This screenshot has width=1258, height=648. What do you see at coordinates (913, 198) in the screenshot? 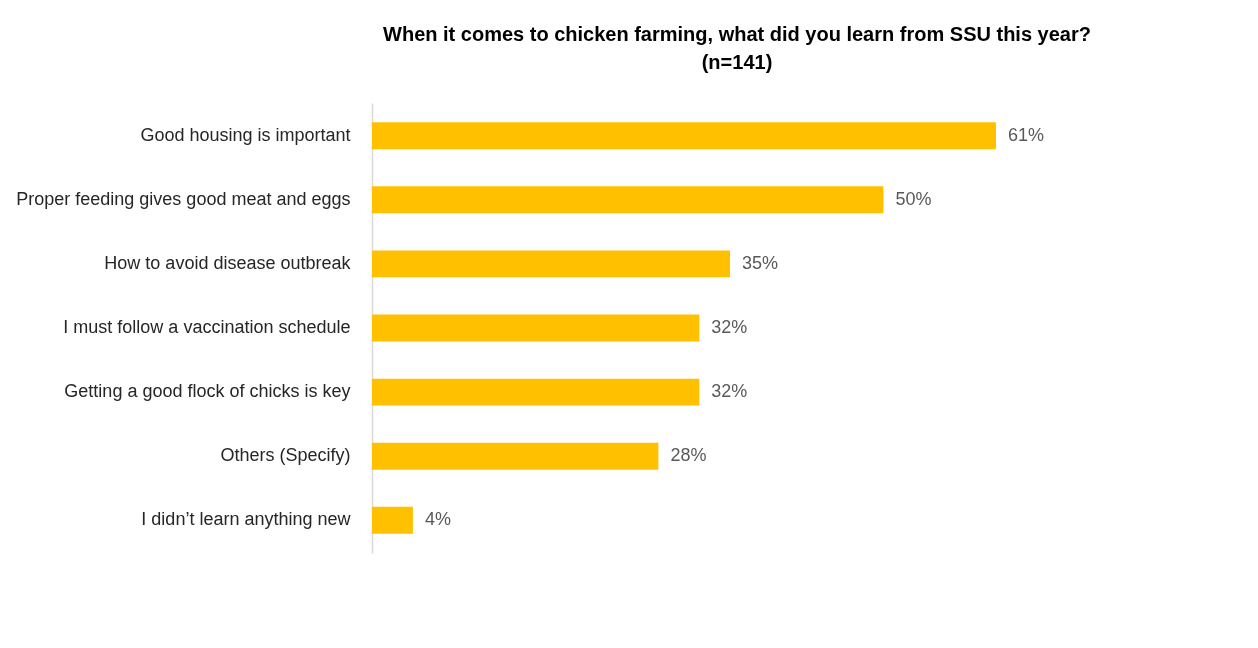
I see `data-label: 50%` at bounding box center [913, 198].